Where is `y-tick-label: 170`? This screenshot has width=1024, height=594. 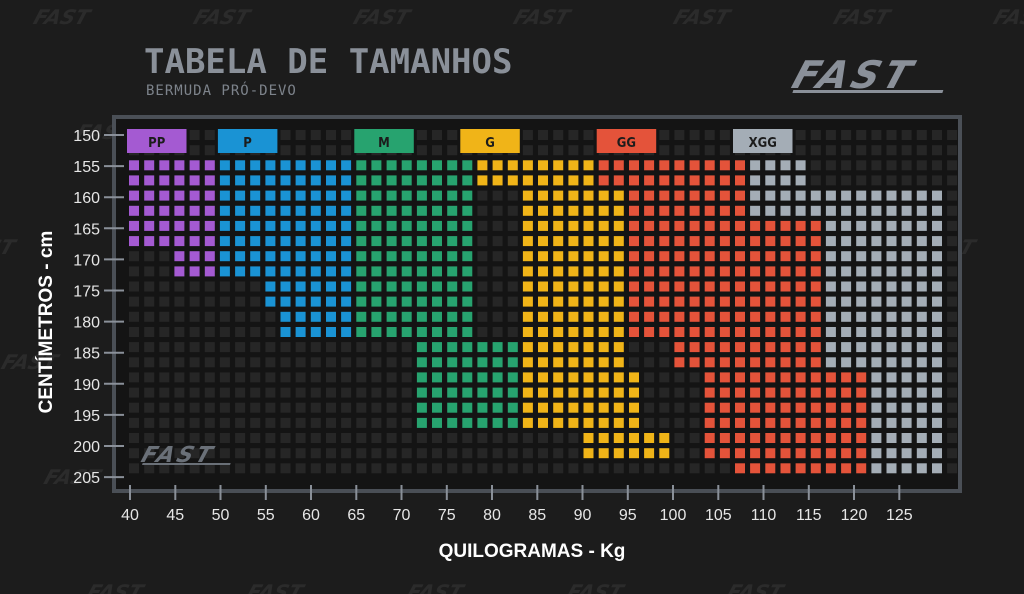 y-tick-label: 170 is located at coordinates (86, 260).